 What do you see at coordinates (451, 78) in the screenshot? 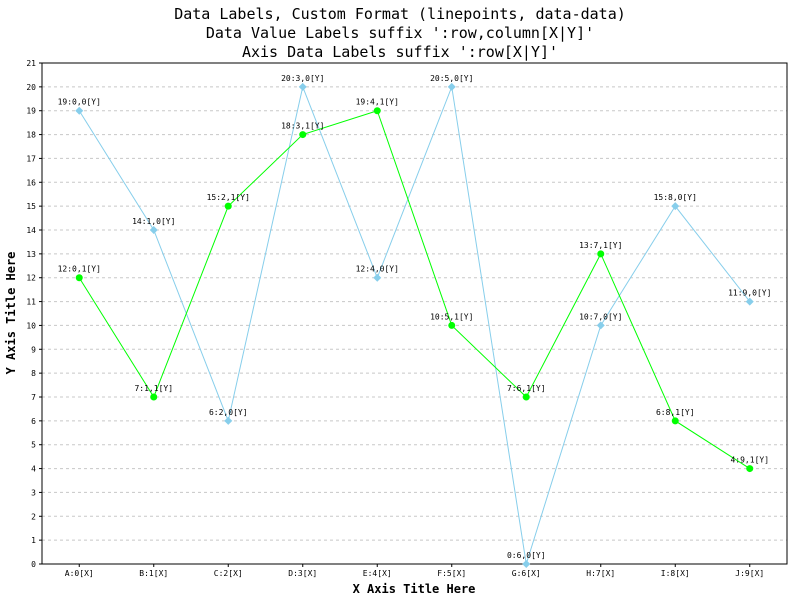
I see `data-label: 20:5,0[Y]` at bounding box center [451, 78].